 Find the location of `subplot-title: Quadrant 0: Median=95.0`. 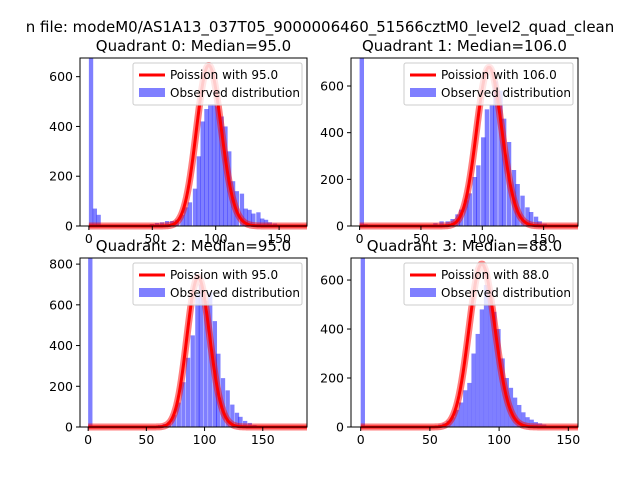

subplot-title: Quadrant 0: Median=95.0 is located at coordinates (193, 46).